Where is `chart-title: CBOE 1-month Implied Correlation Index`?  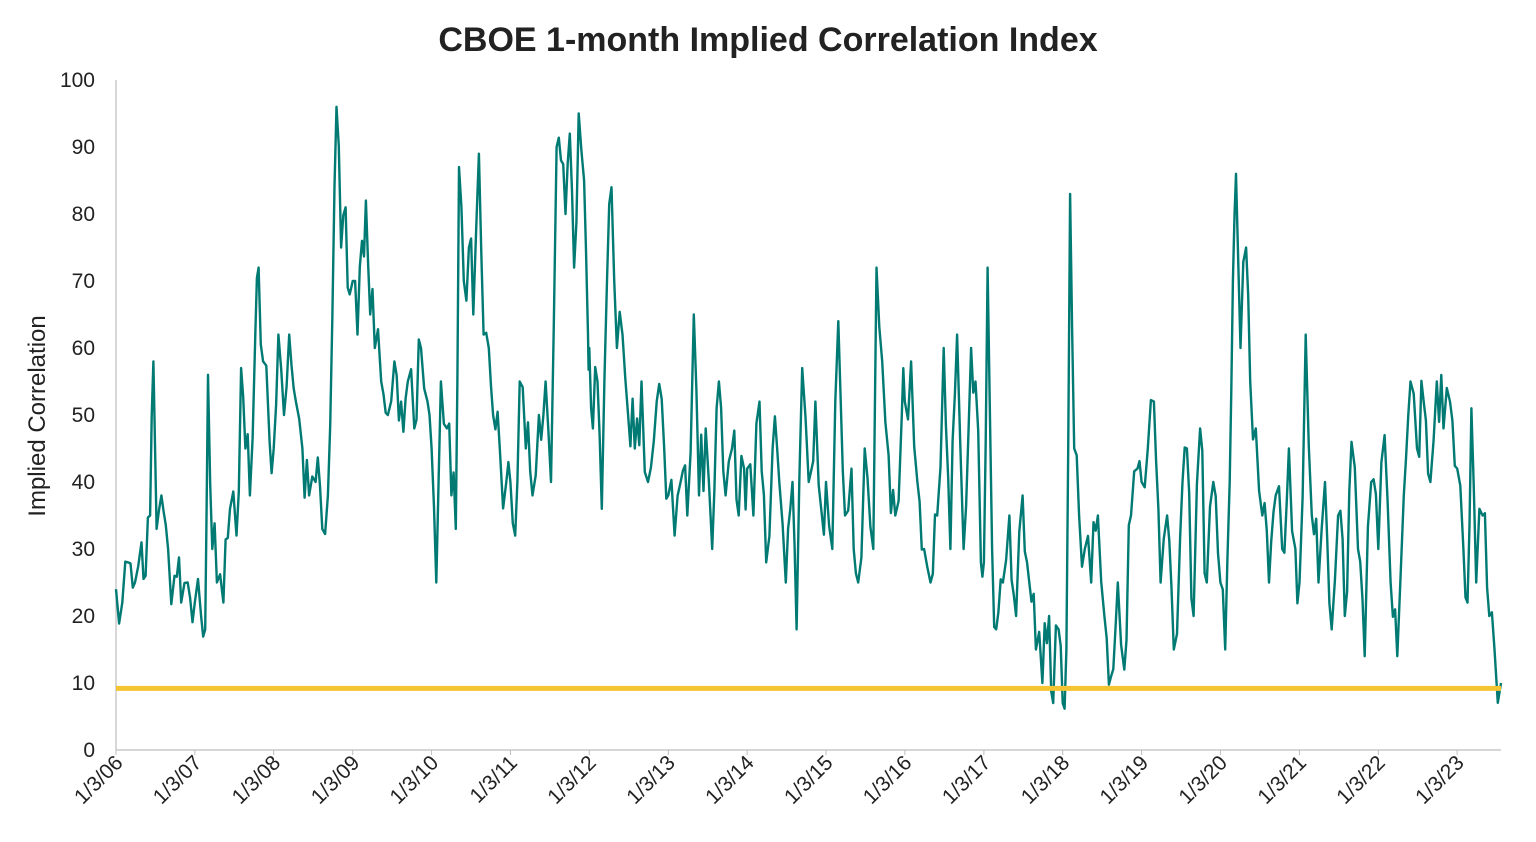 chart-title: CBOE 1-month Implied Correlation Index is located at coordinates (767, 40).